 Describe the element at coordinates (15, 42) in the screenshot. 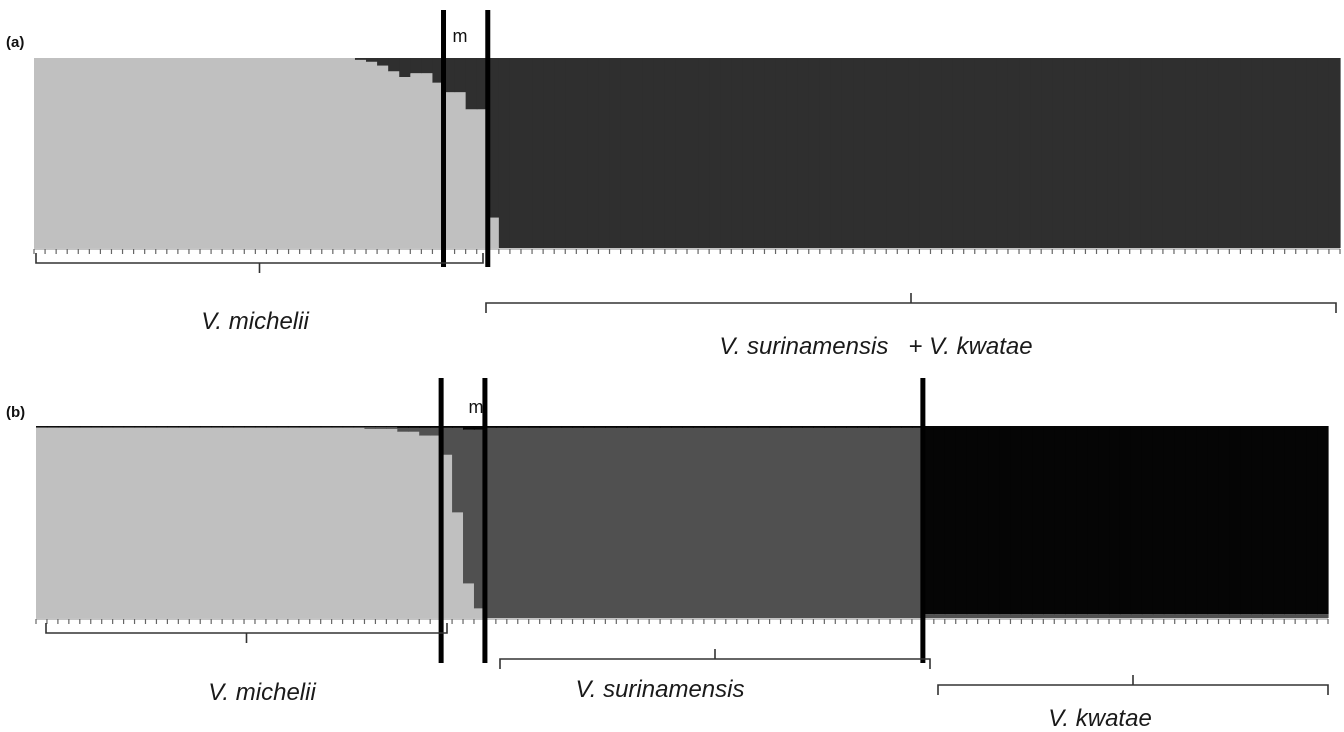

I see `panel-label-a: (a)` at that location.